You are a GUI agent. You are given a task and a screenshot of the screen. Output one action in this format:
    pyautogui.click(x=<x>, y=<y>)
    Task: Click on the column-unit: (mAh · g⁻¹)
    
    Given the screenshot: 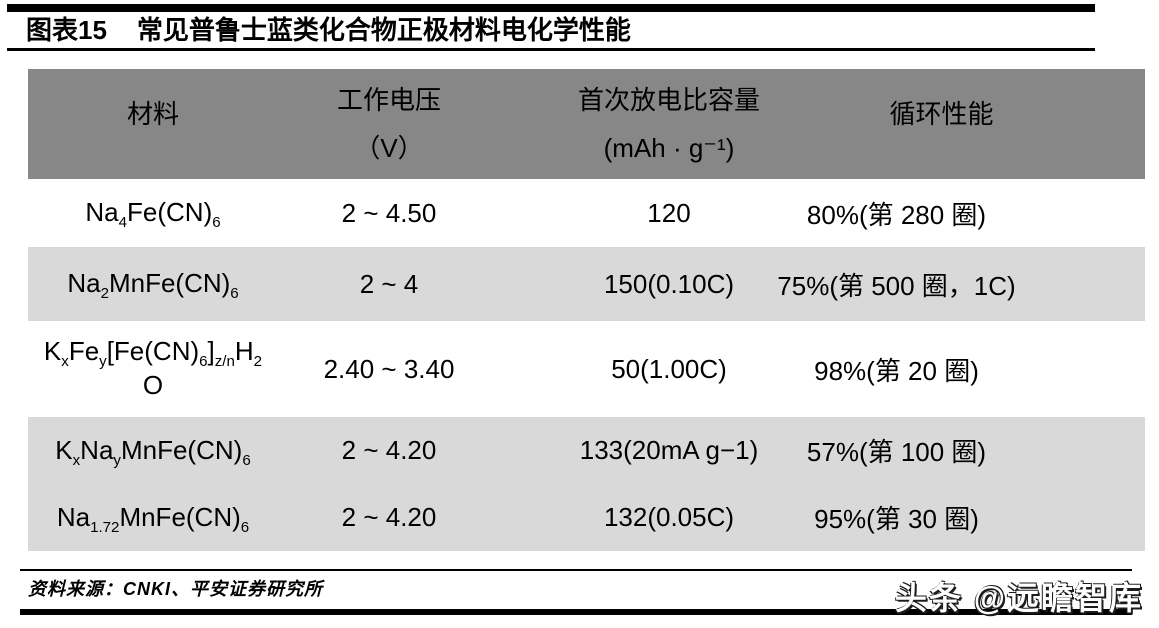 What is the action you would take?
    pyautogui.click(x=669, y=148)
    